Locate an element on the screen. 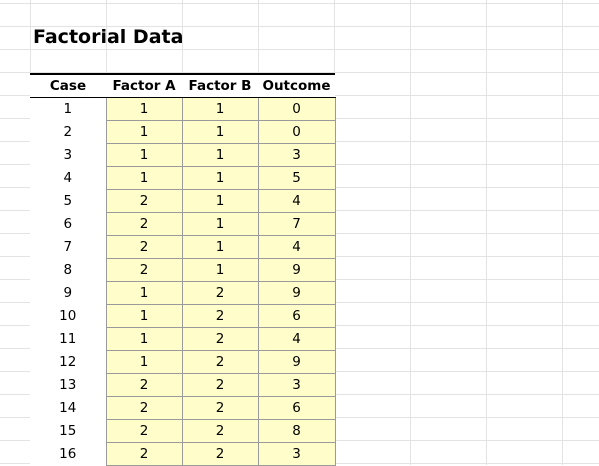 This screenshot has width=599, height=466. outcome-cell: 8 is located at coordinates (296, 431).